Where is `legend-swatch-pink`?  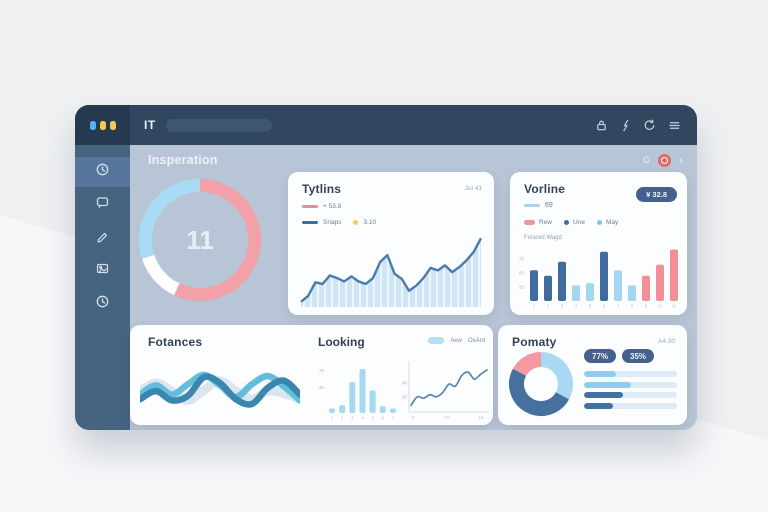
legend-swatch-pink is located at coordinates (529, 222).